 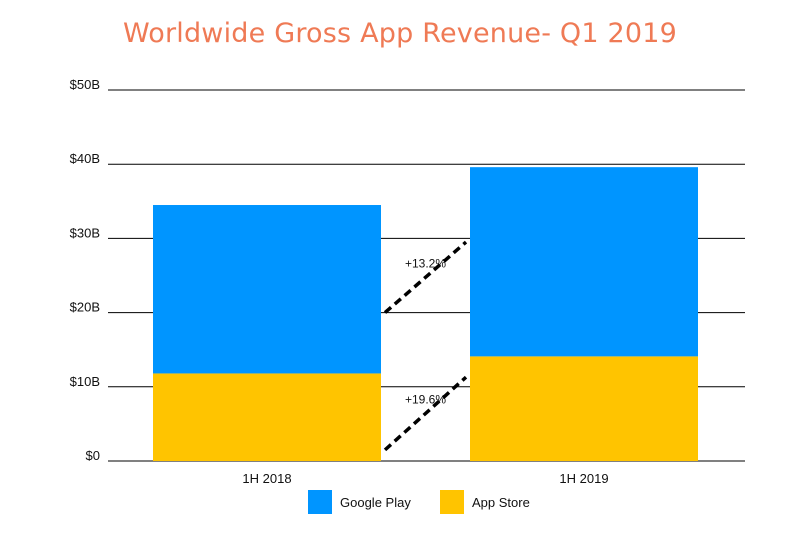 I want to click on legend-item-google-play: Google Play, so click(x=359, y=502).